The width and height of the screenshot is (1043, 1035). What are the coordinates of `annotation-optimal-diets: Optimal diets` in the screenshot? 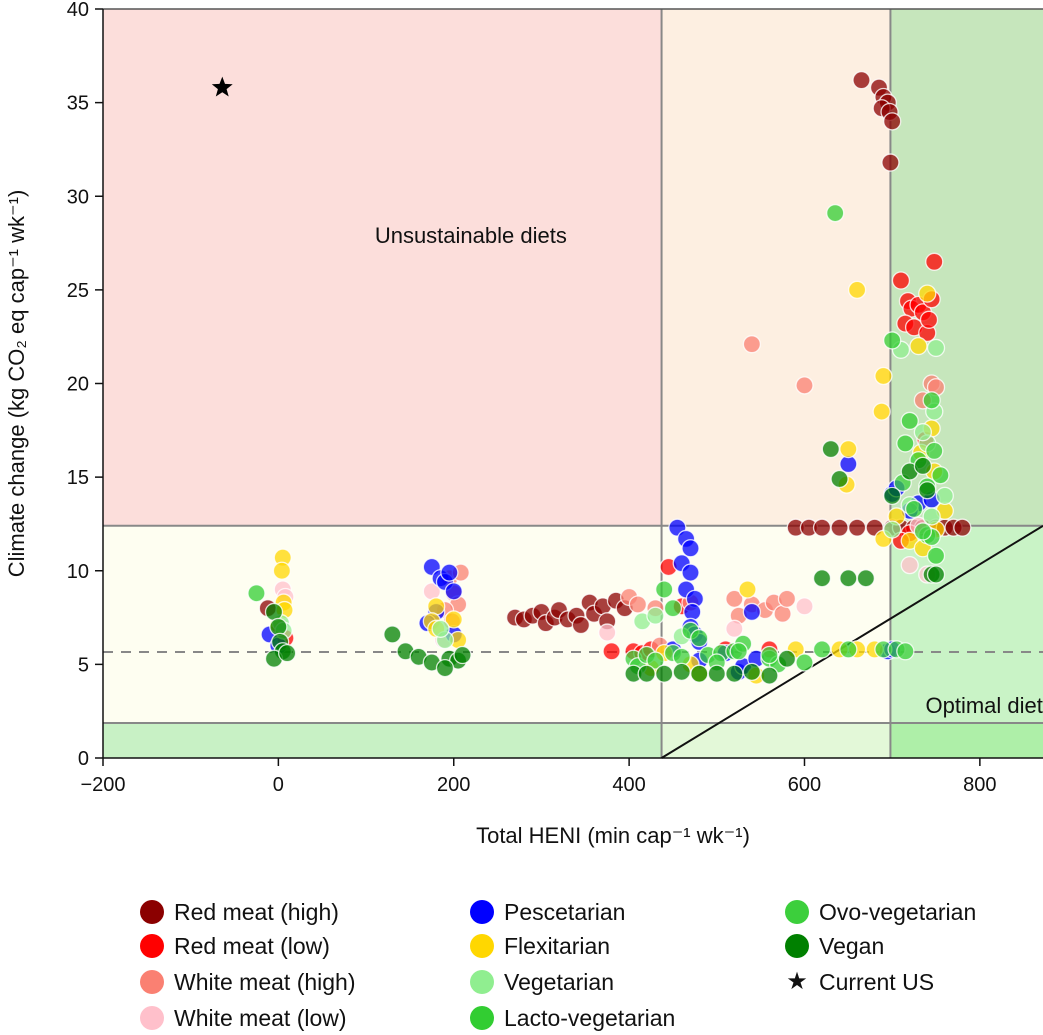 It's located at (984, 705).